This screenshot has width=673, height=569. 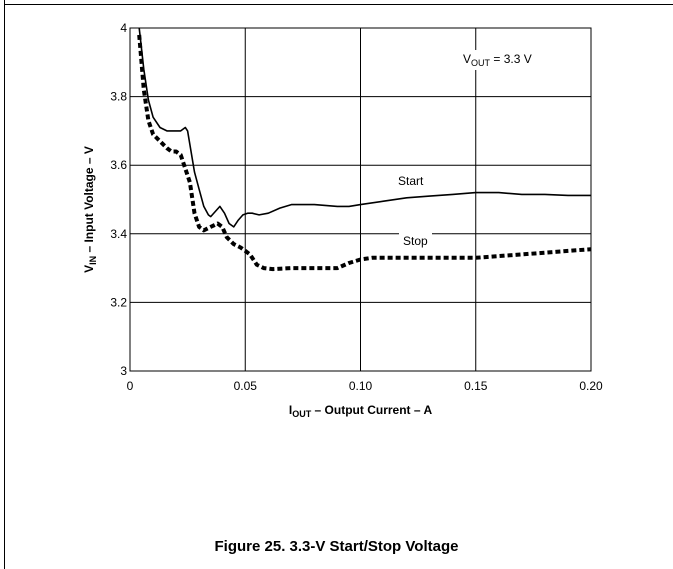 I want to click on x-tick-labels: 0 0.05 0.10 0.15 0.20, so click(x=365, y=386).